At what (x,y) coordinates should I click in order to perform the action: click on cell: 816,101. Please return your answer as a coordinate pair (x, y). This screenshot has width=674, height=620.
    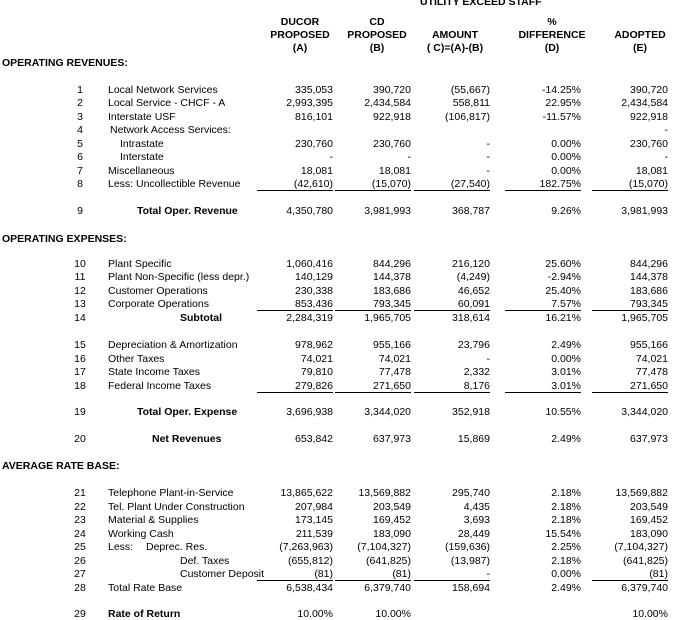
    Looking at the image, I should click on (314, 117).